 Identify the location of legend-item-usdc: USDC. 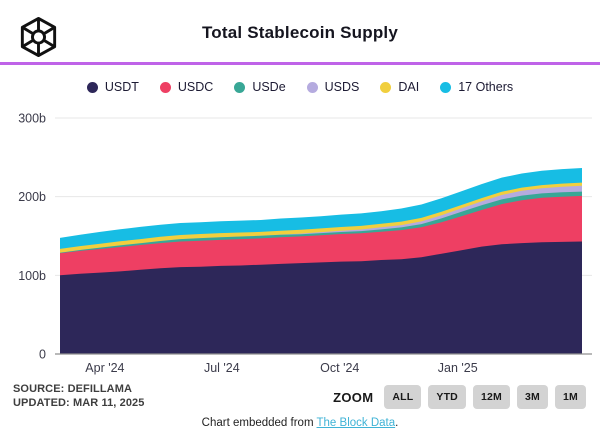
(186, 87).